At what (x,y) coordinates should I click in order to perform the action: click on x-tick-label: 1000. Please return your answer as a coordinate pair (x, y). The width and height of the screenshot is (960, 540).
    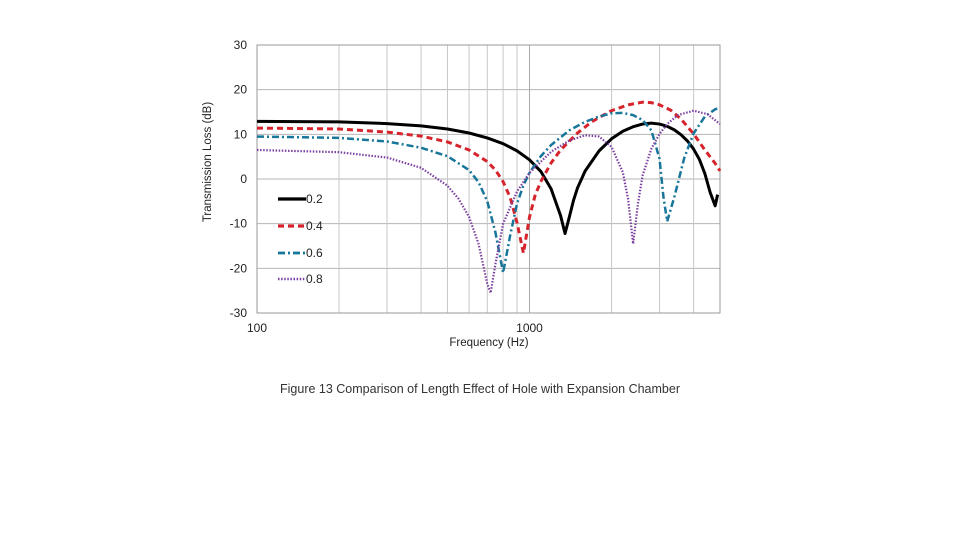
    Looking at the image, I should click on (529, 328).